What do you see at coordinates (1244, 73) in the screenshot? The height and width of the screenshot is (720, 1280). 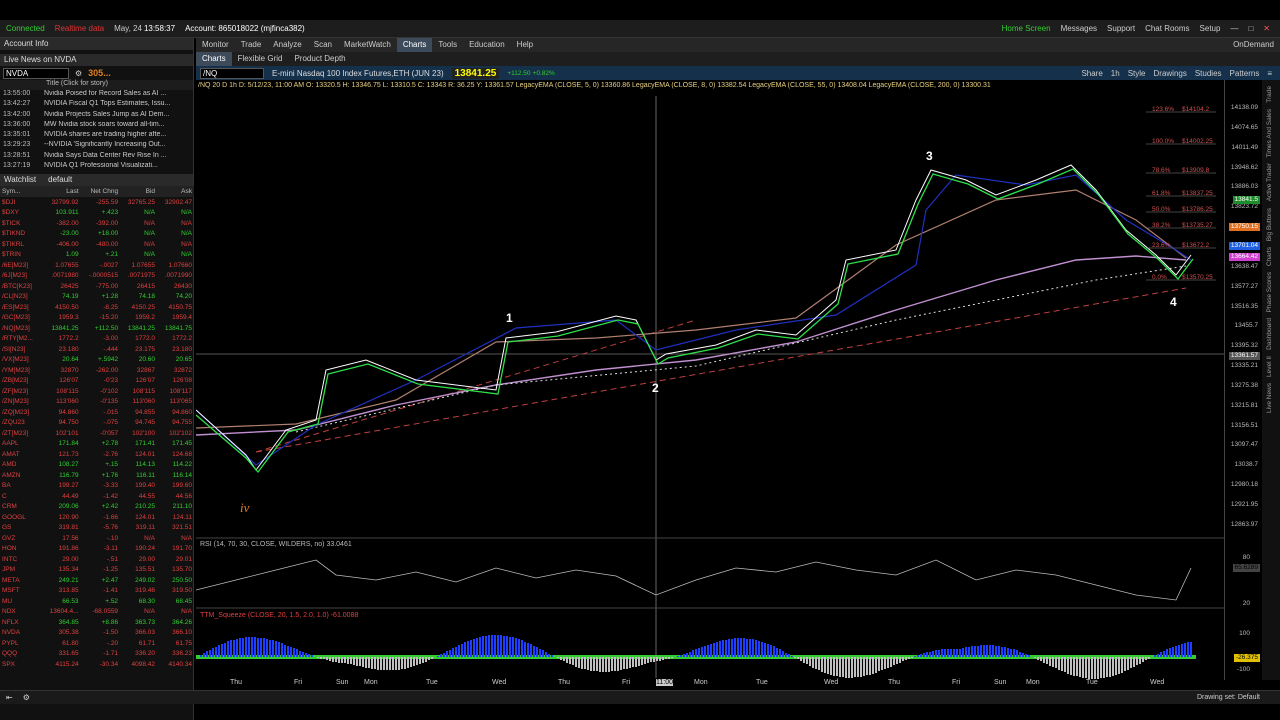 I see `patterns-button: Patterns` at bounding box center [1244, 73].